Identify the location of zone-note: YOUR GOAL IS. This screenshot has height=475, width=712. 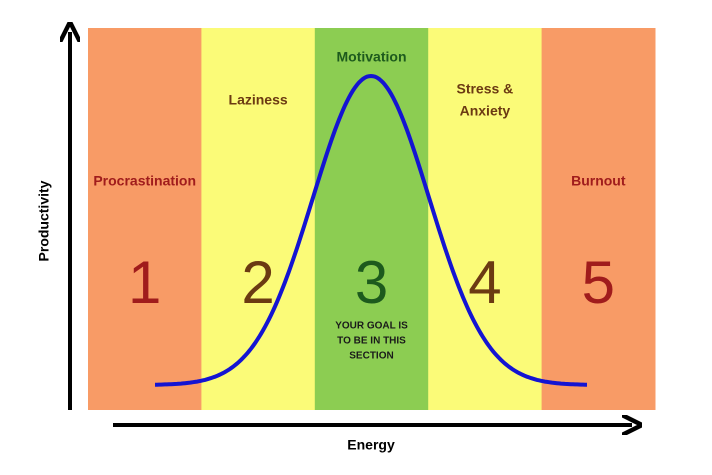
(371, 326).